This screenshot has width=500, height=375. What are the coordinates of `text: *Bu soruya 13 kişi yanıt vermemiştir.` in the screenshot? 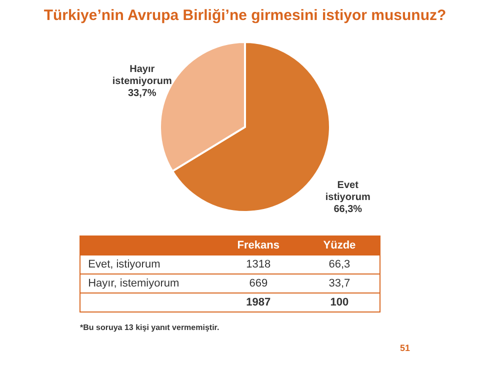 It's located at (150, 327).